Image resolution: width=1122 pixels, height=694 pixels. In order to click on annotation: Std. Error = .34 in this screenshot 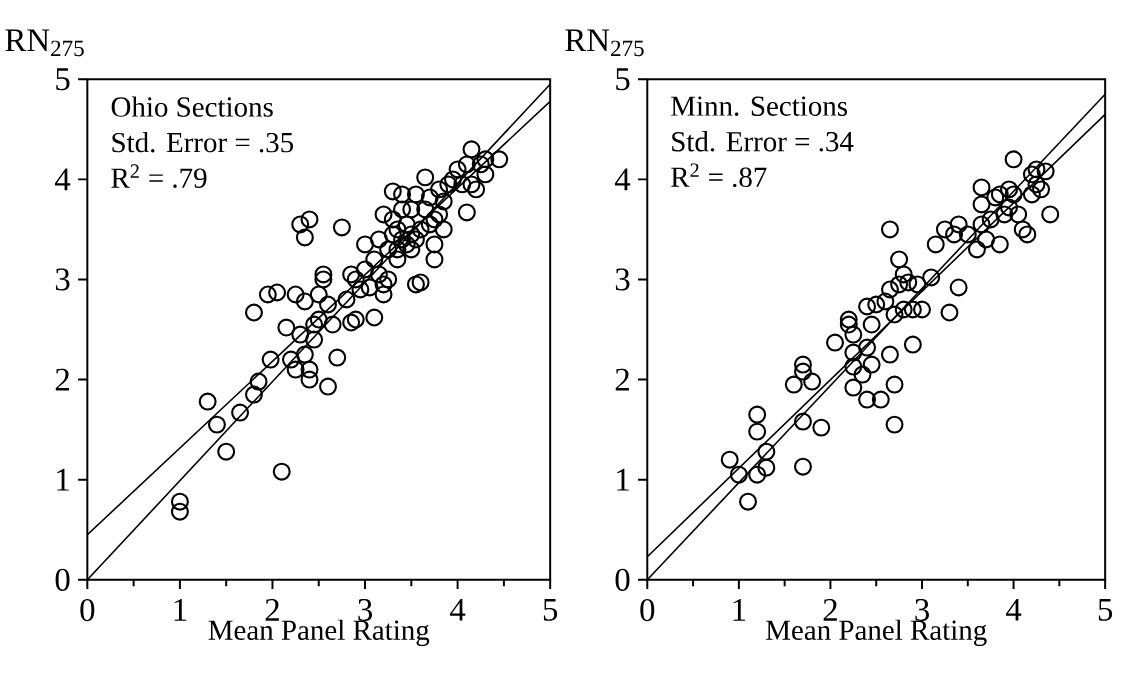, I will do `click(763, 141)`.